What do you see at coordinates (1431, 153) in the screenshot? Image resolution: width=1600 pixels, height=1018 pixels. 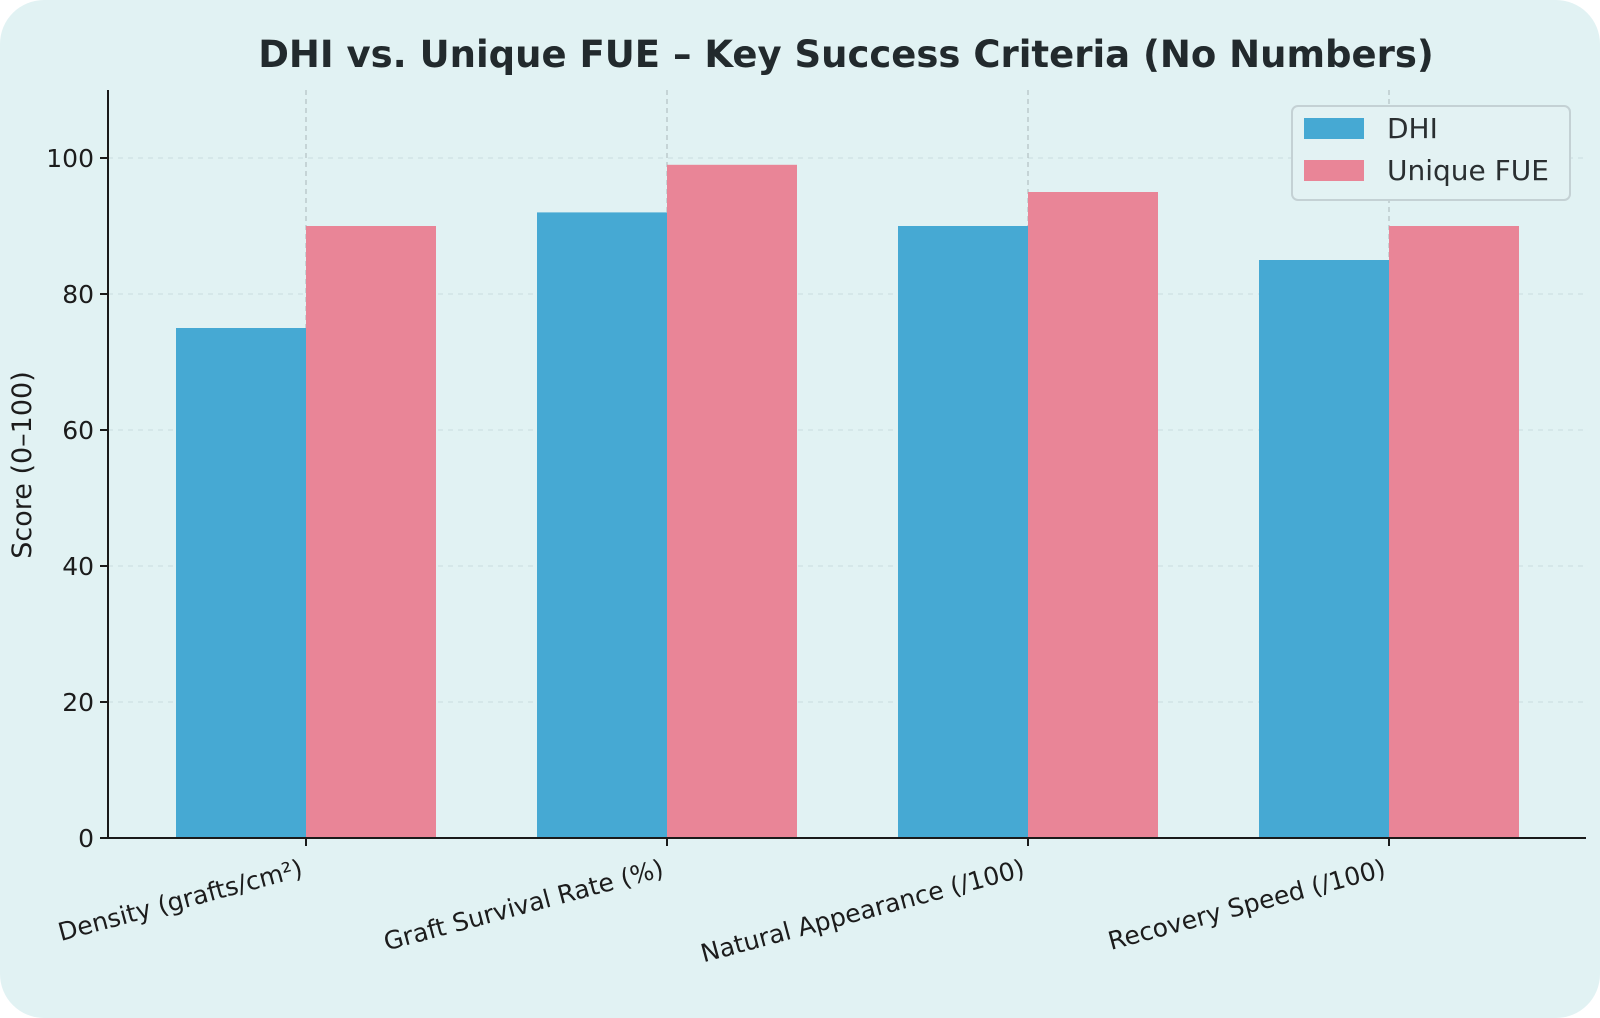 I see `legend: DHI Unique FUE` at bounding box center [1431, 153].